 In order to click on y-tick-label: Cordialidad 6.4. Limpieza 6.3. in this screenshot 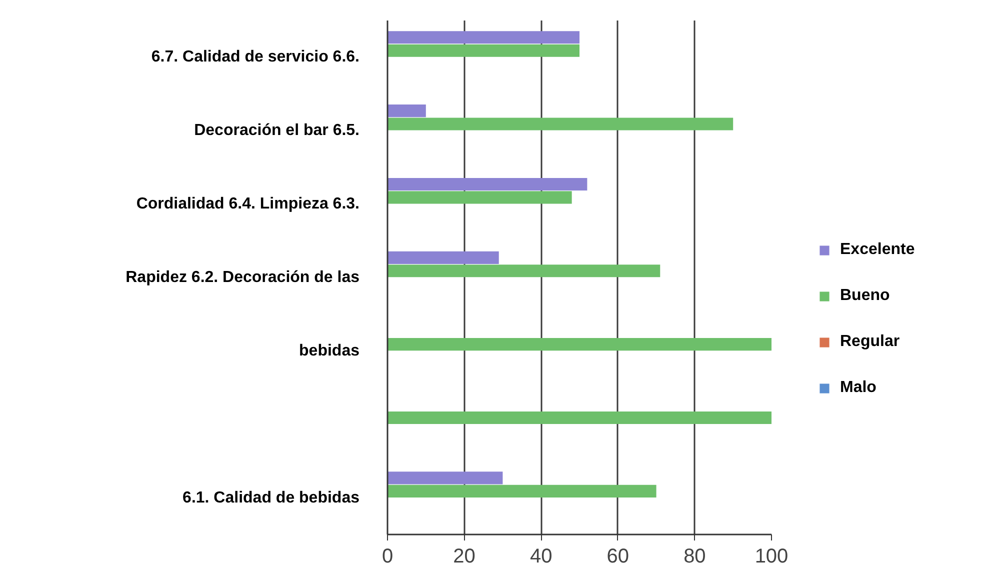, I will do `click(248, 204)`.